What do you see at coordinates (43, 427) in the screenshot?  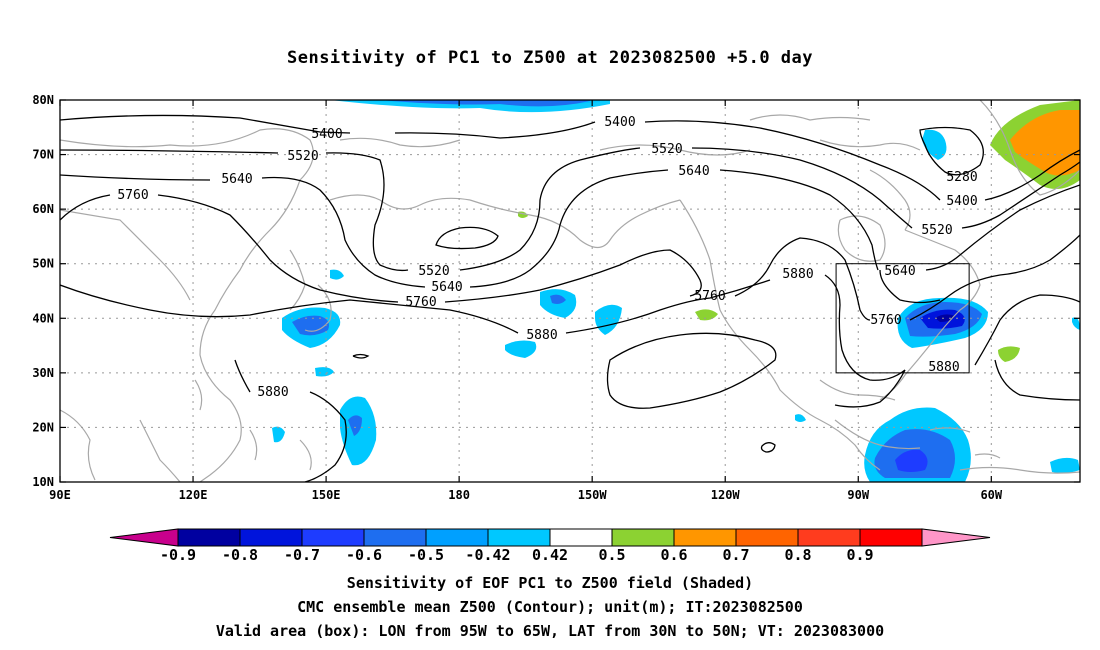 I see `y-tick-label: 20N` at bounding box center [43, 427].